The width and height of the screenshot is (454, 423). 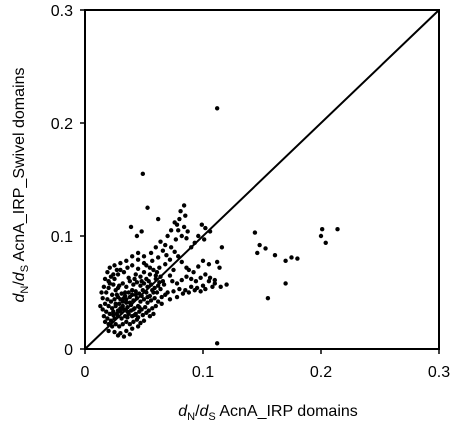 I want to click on y-tick-label-0: 0, so click(x=68, y=350).